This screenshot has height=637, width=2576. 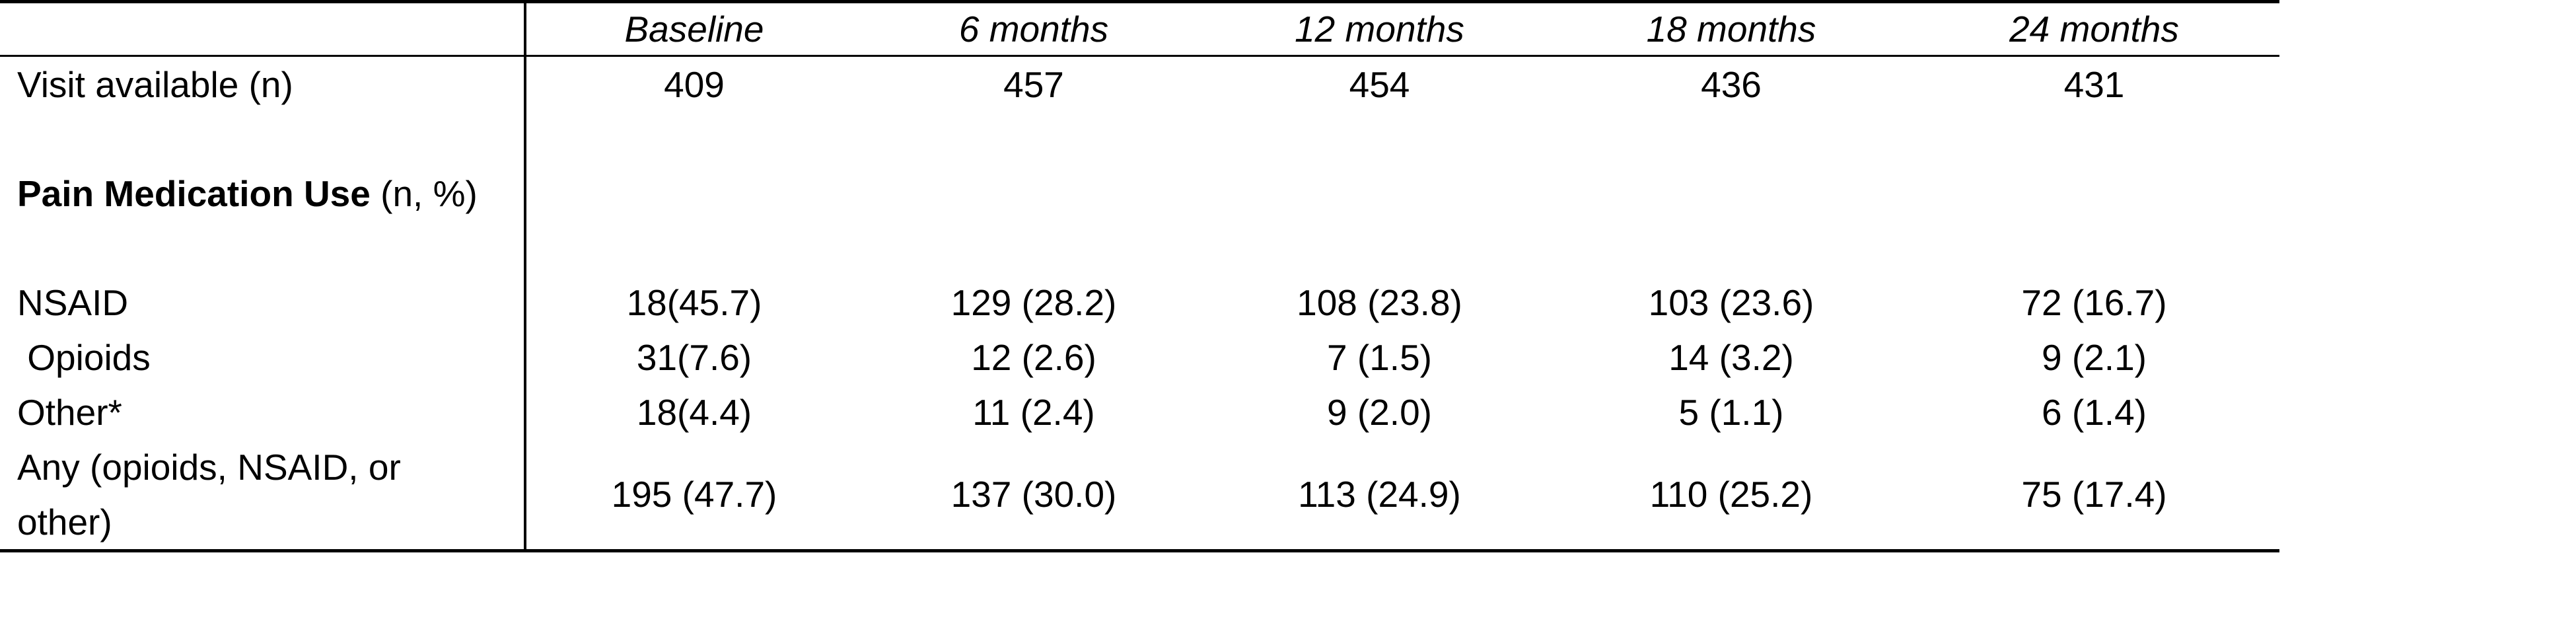 I want to click on cell-visit-available-18-months: 436, so click(x=1732, y=84).